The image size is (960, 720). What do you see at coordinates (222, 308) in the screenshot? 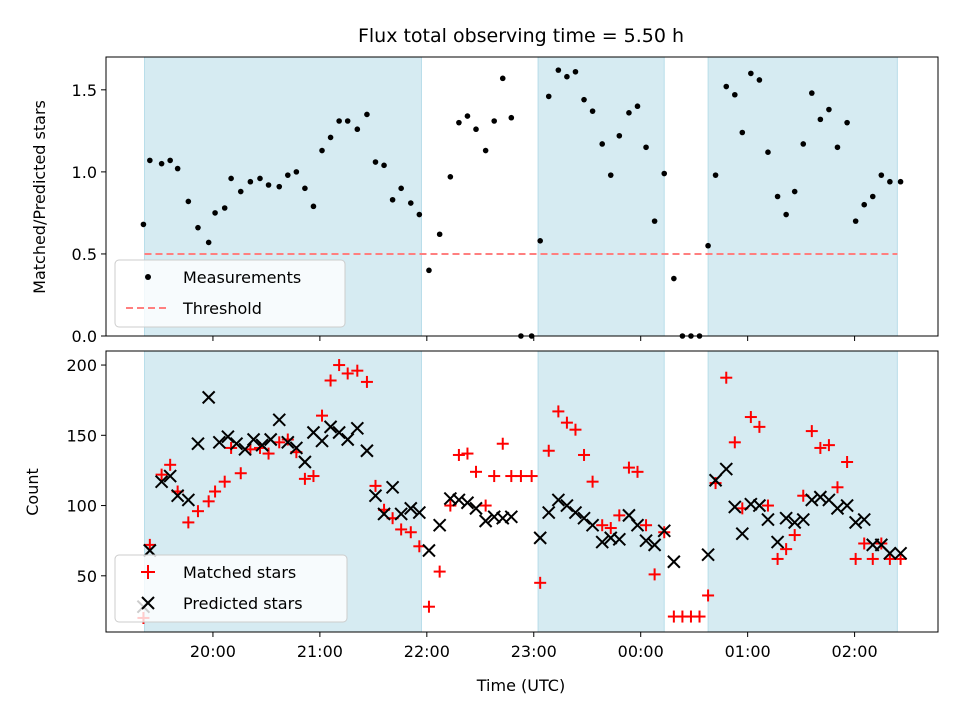
I see `legend-threshold-label: Threshold` at bounding box center [222, 308].